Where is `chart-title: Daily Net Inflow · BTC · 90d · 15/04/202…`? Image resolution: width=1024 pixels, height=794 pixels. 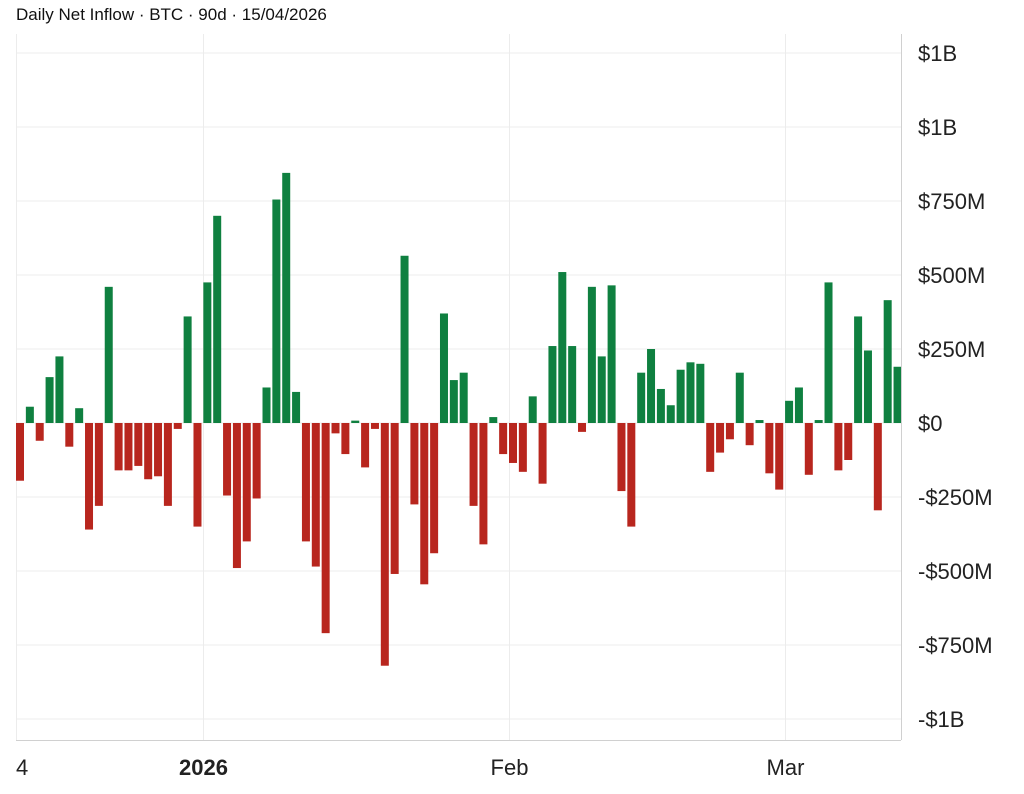 chart-title: Daily Net Inflow · BTC · 90d · 15/04/202… is located at coordinates (171, 14).